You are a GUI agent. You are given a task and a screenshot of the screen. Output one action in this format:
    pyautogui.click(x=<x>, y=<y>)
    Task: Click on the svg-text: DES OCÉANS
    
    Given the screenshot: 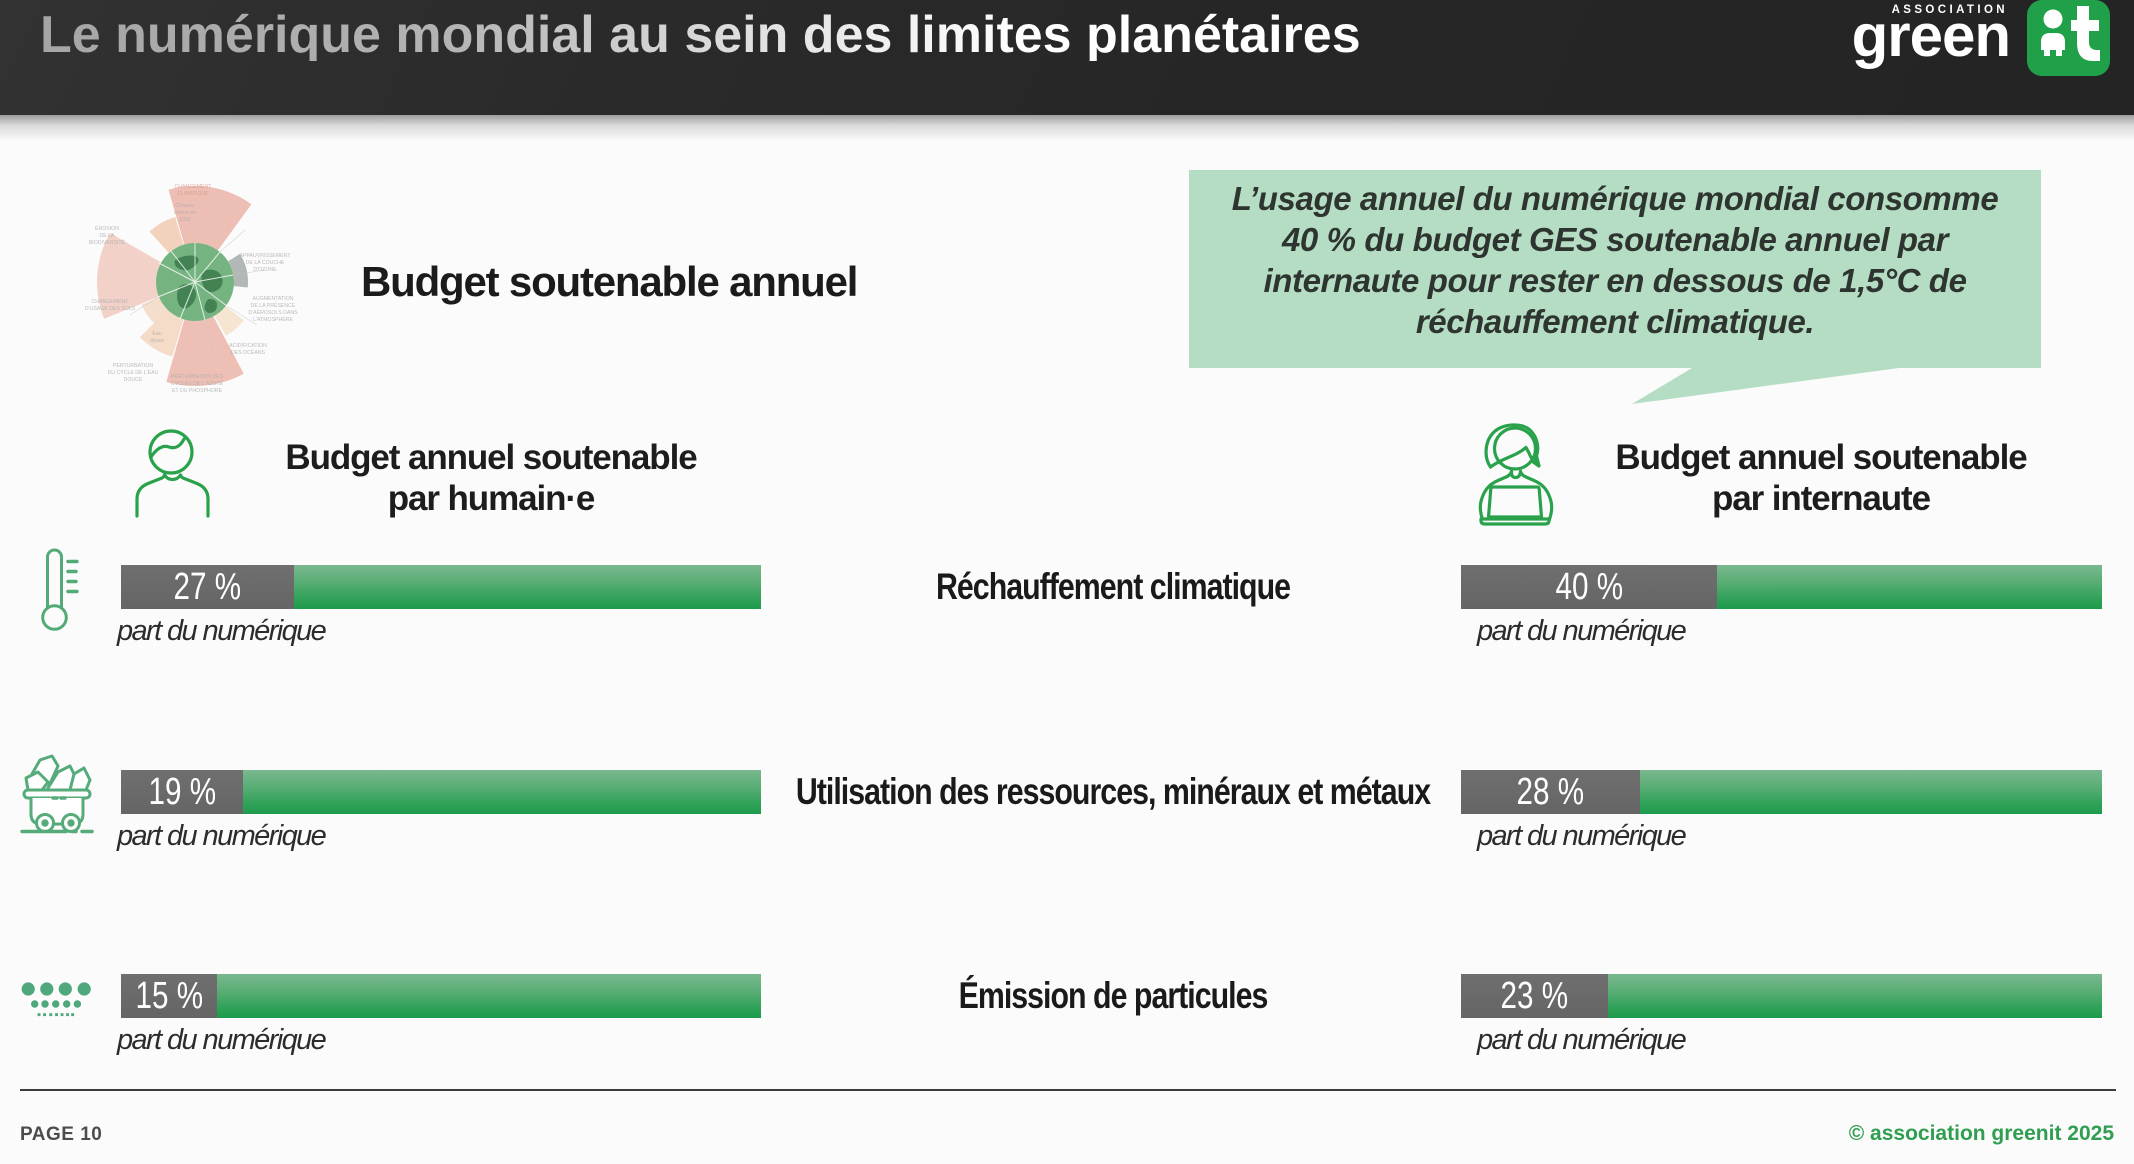 What is the action you would take?
    pyautogui.click(x=248, y=352)
    